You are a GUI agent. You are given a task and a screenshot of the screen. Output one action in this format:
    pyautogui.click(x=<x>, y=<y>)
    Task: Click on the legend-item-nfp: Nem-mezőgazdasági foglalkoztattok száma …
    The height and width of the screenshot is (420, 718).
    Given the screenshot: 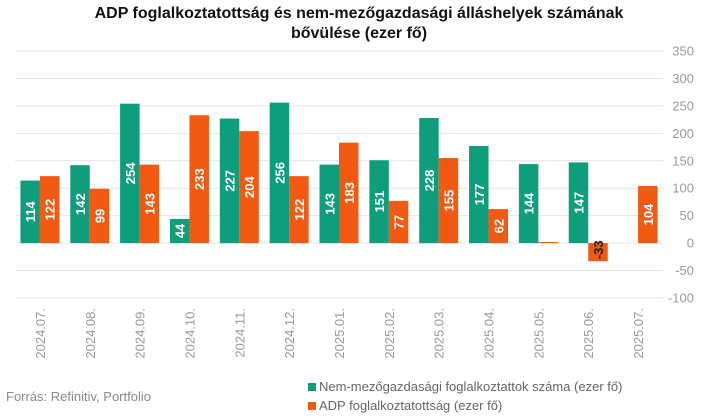 What is the action you would take?
    pyautogui.click(x=465, y=386)
    